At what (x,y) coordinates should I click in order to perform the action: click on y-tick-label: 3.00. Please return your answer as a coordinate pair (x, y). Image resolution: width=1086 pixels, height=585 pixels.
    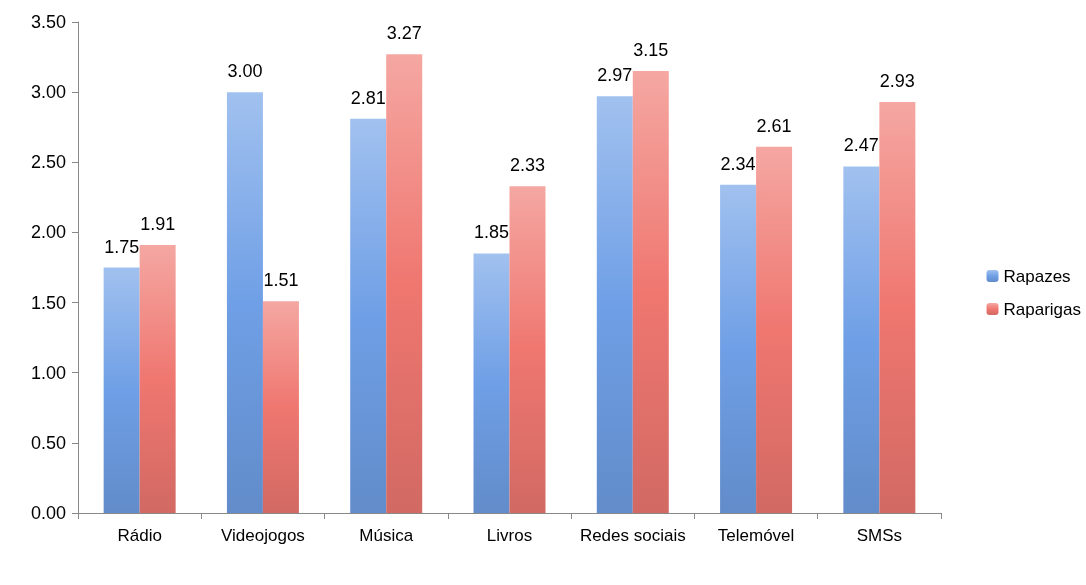
    Looking at the image, I should click on (48, 92).